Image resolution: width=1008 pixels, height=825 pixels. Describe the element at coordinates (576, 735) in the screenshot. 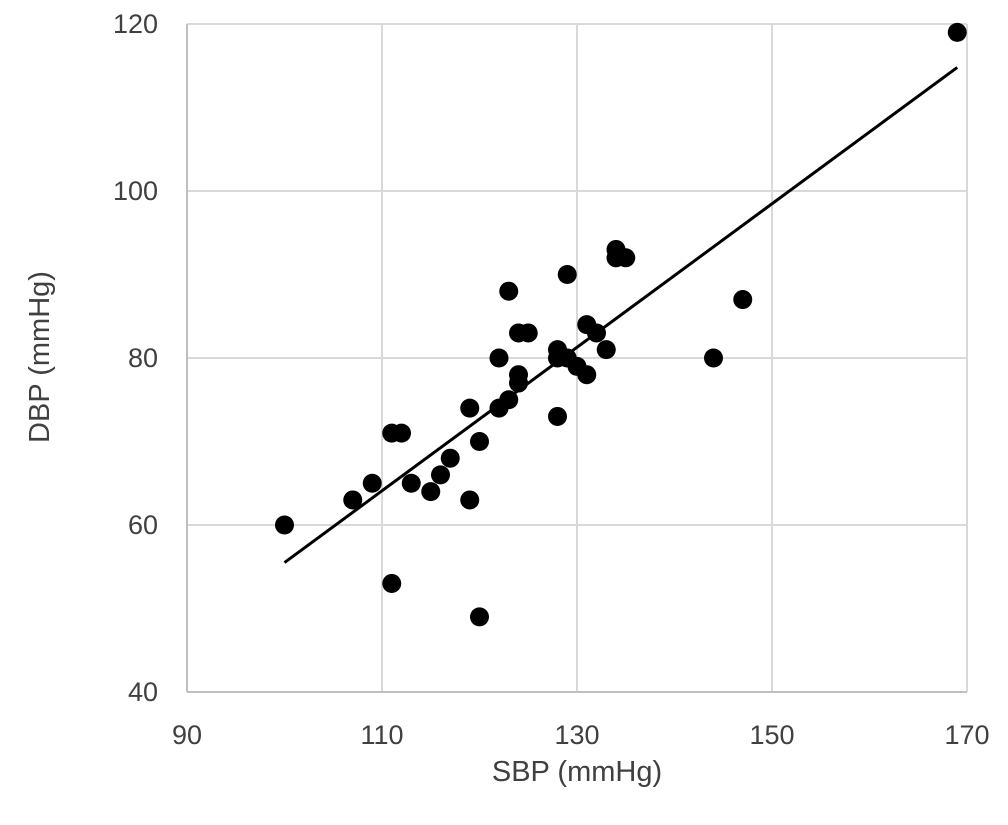

I see `x-tick-label: 130` at that location.